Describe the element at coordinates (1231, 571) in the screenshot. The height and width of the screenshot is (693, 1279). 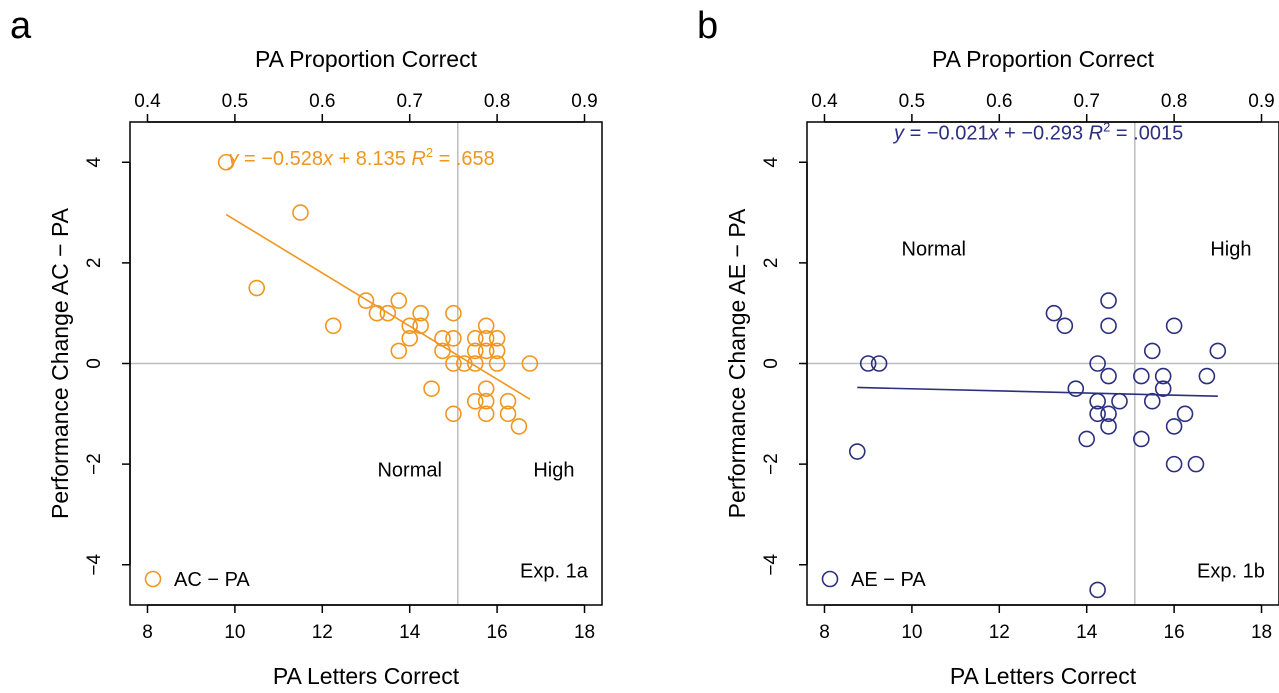
I see `experiment-label: Exp. 1b` at that location.